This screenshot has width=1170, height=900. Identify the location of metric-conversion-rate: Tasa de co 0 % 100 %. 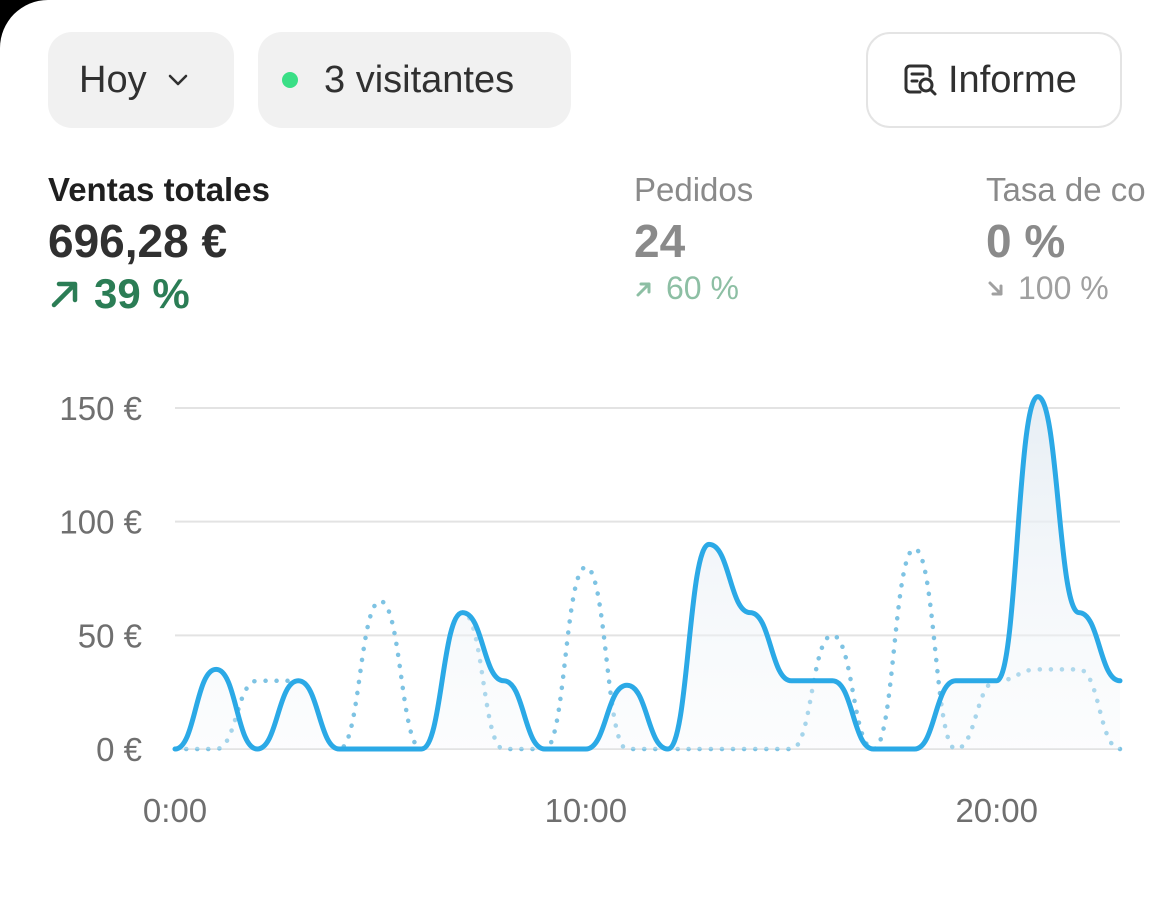
(1066, 237).